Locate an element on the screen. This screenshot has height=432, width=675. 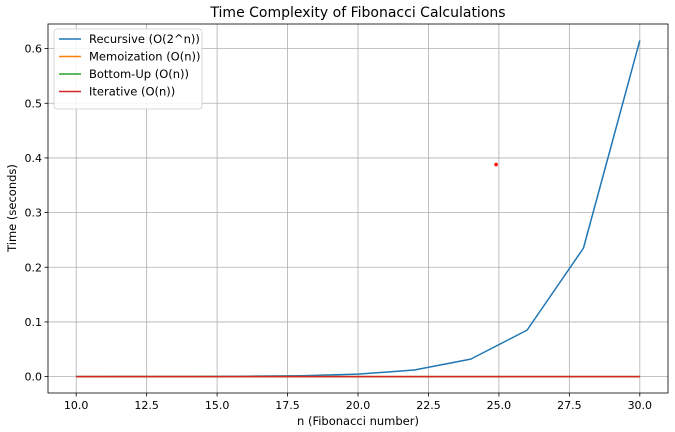
y-axis-label: Time (seconds) is located at coordinates (12, 208).